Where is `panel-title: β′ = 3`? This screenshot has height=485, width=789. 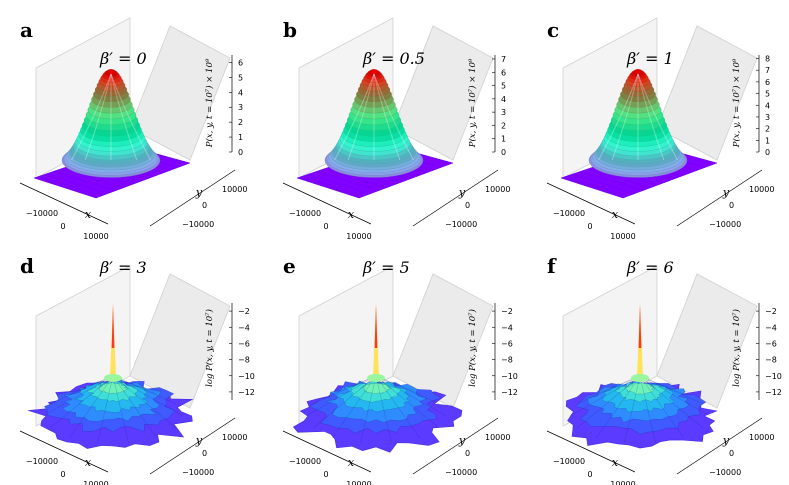
panel-title: β′ = 3 is located at coordinates (123, 267).